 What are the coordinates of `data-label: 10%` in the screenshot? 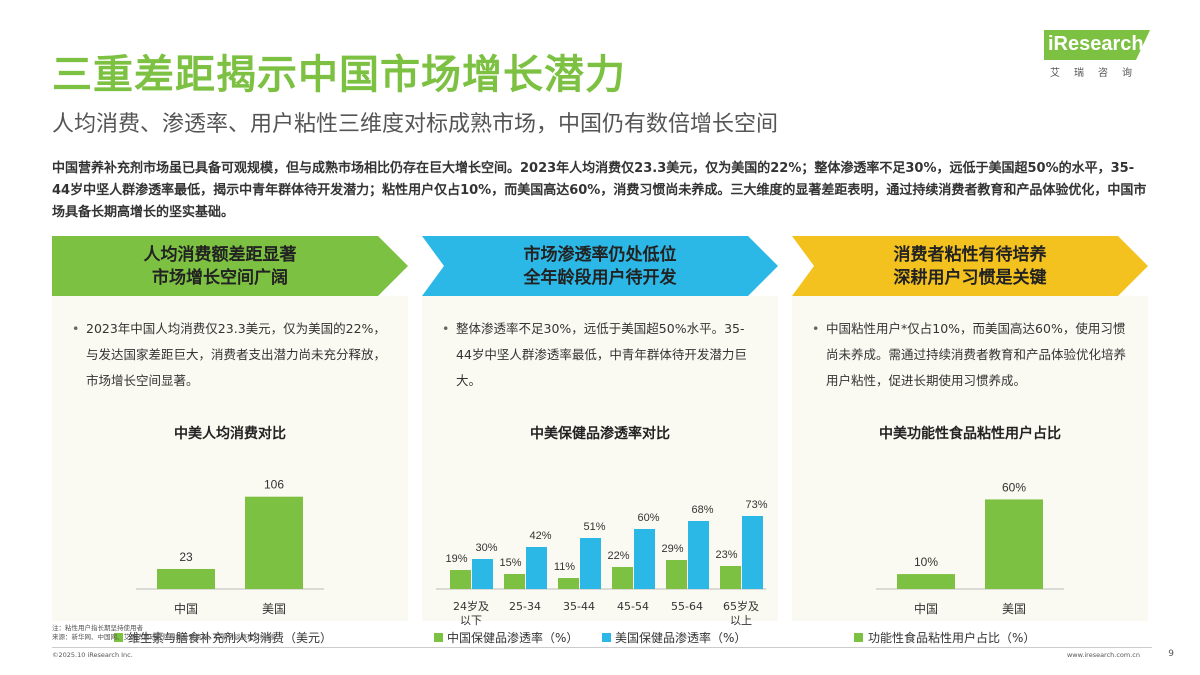 It's located at (926, 562).